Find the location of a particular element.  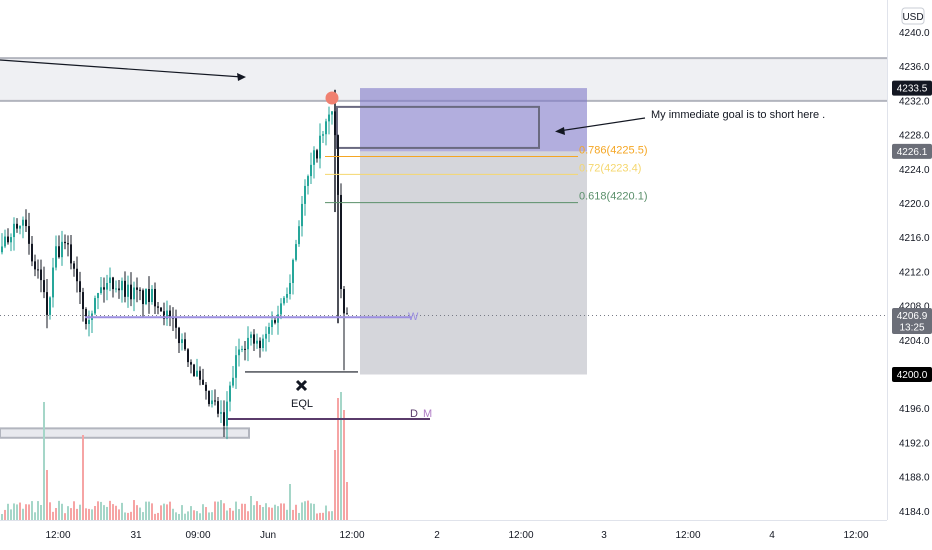

entry-box-outline is located at coordinates (438, 127).